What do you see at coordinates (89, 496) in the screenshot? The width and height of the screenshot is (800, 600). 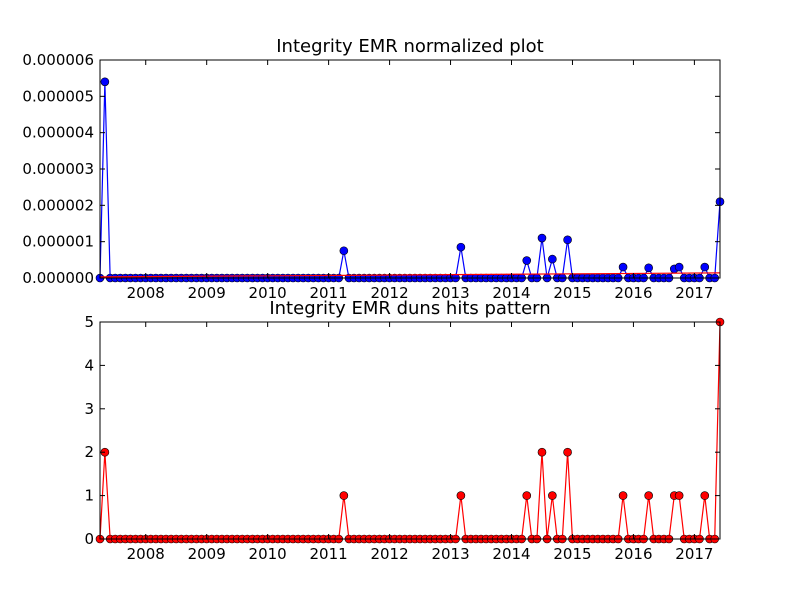 I see `y-tick-label: 1` at bounding box center [89, 496].